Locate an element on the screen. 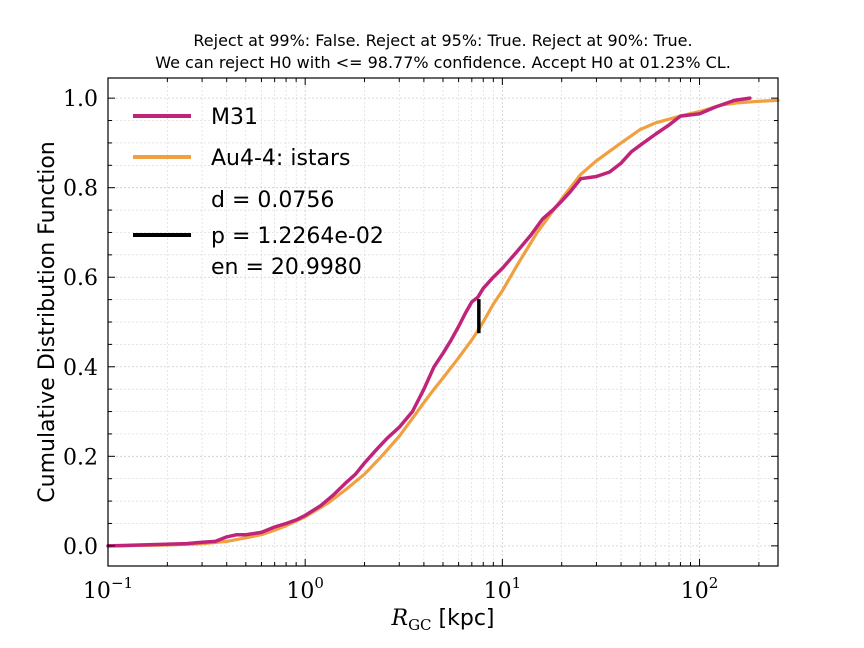 This screenshot has height=648, width=864. y-tick-label: 1.0 is located at coordinates (80, 99).